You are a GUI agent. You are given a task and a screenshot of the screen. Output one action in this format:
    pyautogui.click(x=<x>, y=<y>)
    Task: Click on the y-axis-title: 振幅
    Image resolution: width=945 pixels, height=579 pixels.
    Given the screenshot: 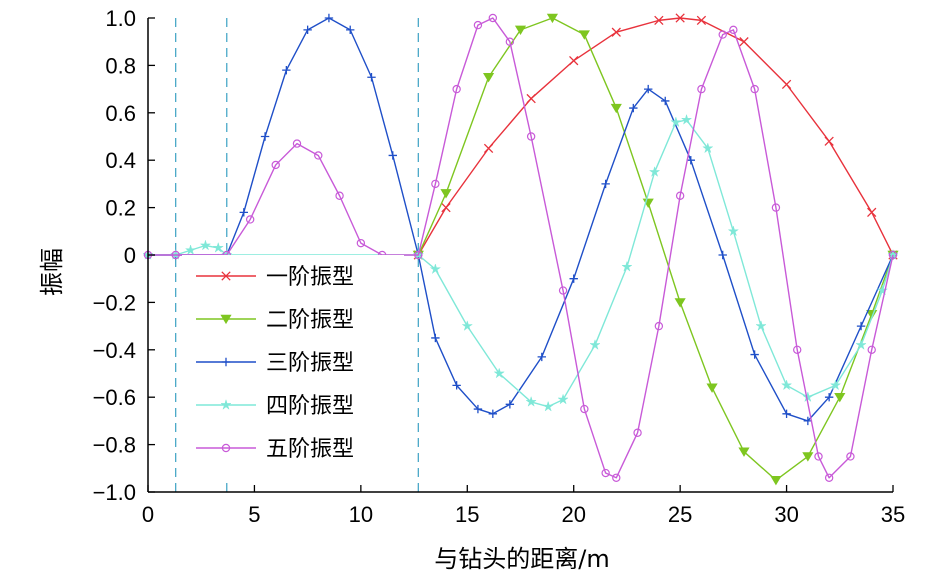 What is the action you would take?
    pyautogui.click(x=52, y=272)
    